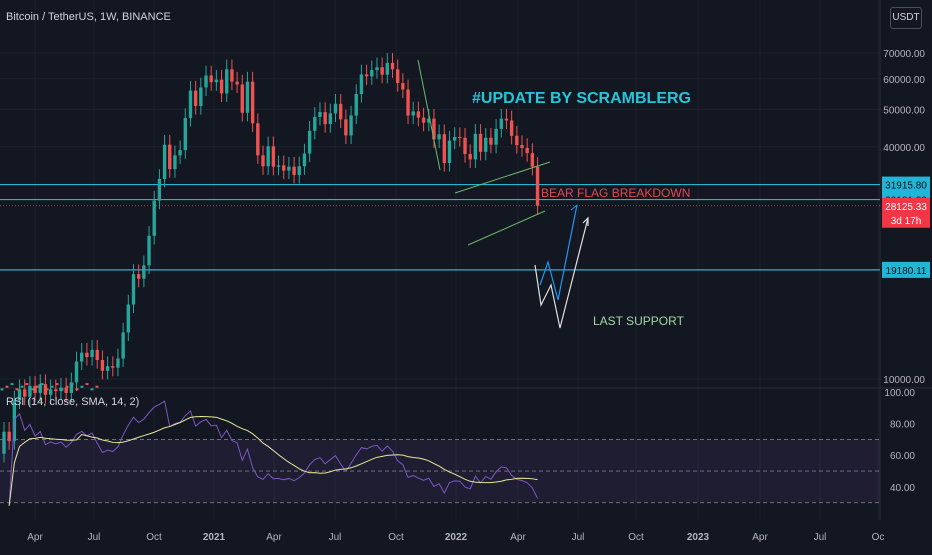  Describe the element at coordinates (615, 193) in the screenshot. I see `annotation-bear-flag: BEAR FLAG BREAKDOWN` at that location.